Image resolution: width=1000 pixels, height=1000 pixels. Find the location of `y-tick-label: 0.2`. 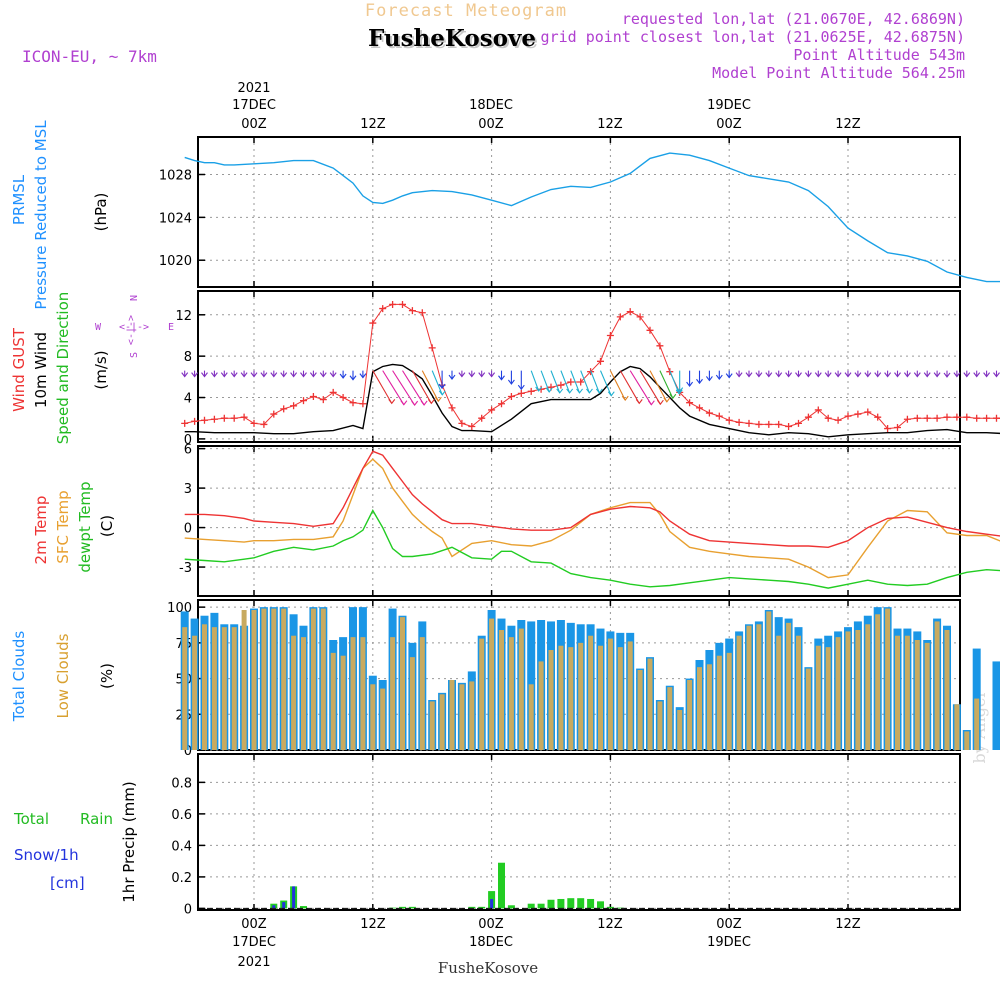

y-tick-label: 0.2 is located at coordinates (181, 878).